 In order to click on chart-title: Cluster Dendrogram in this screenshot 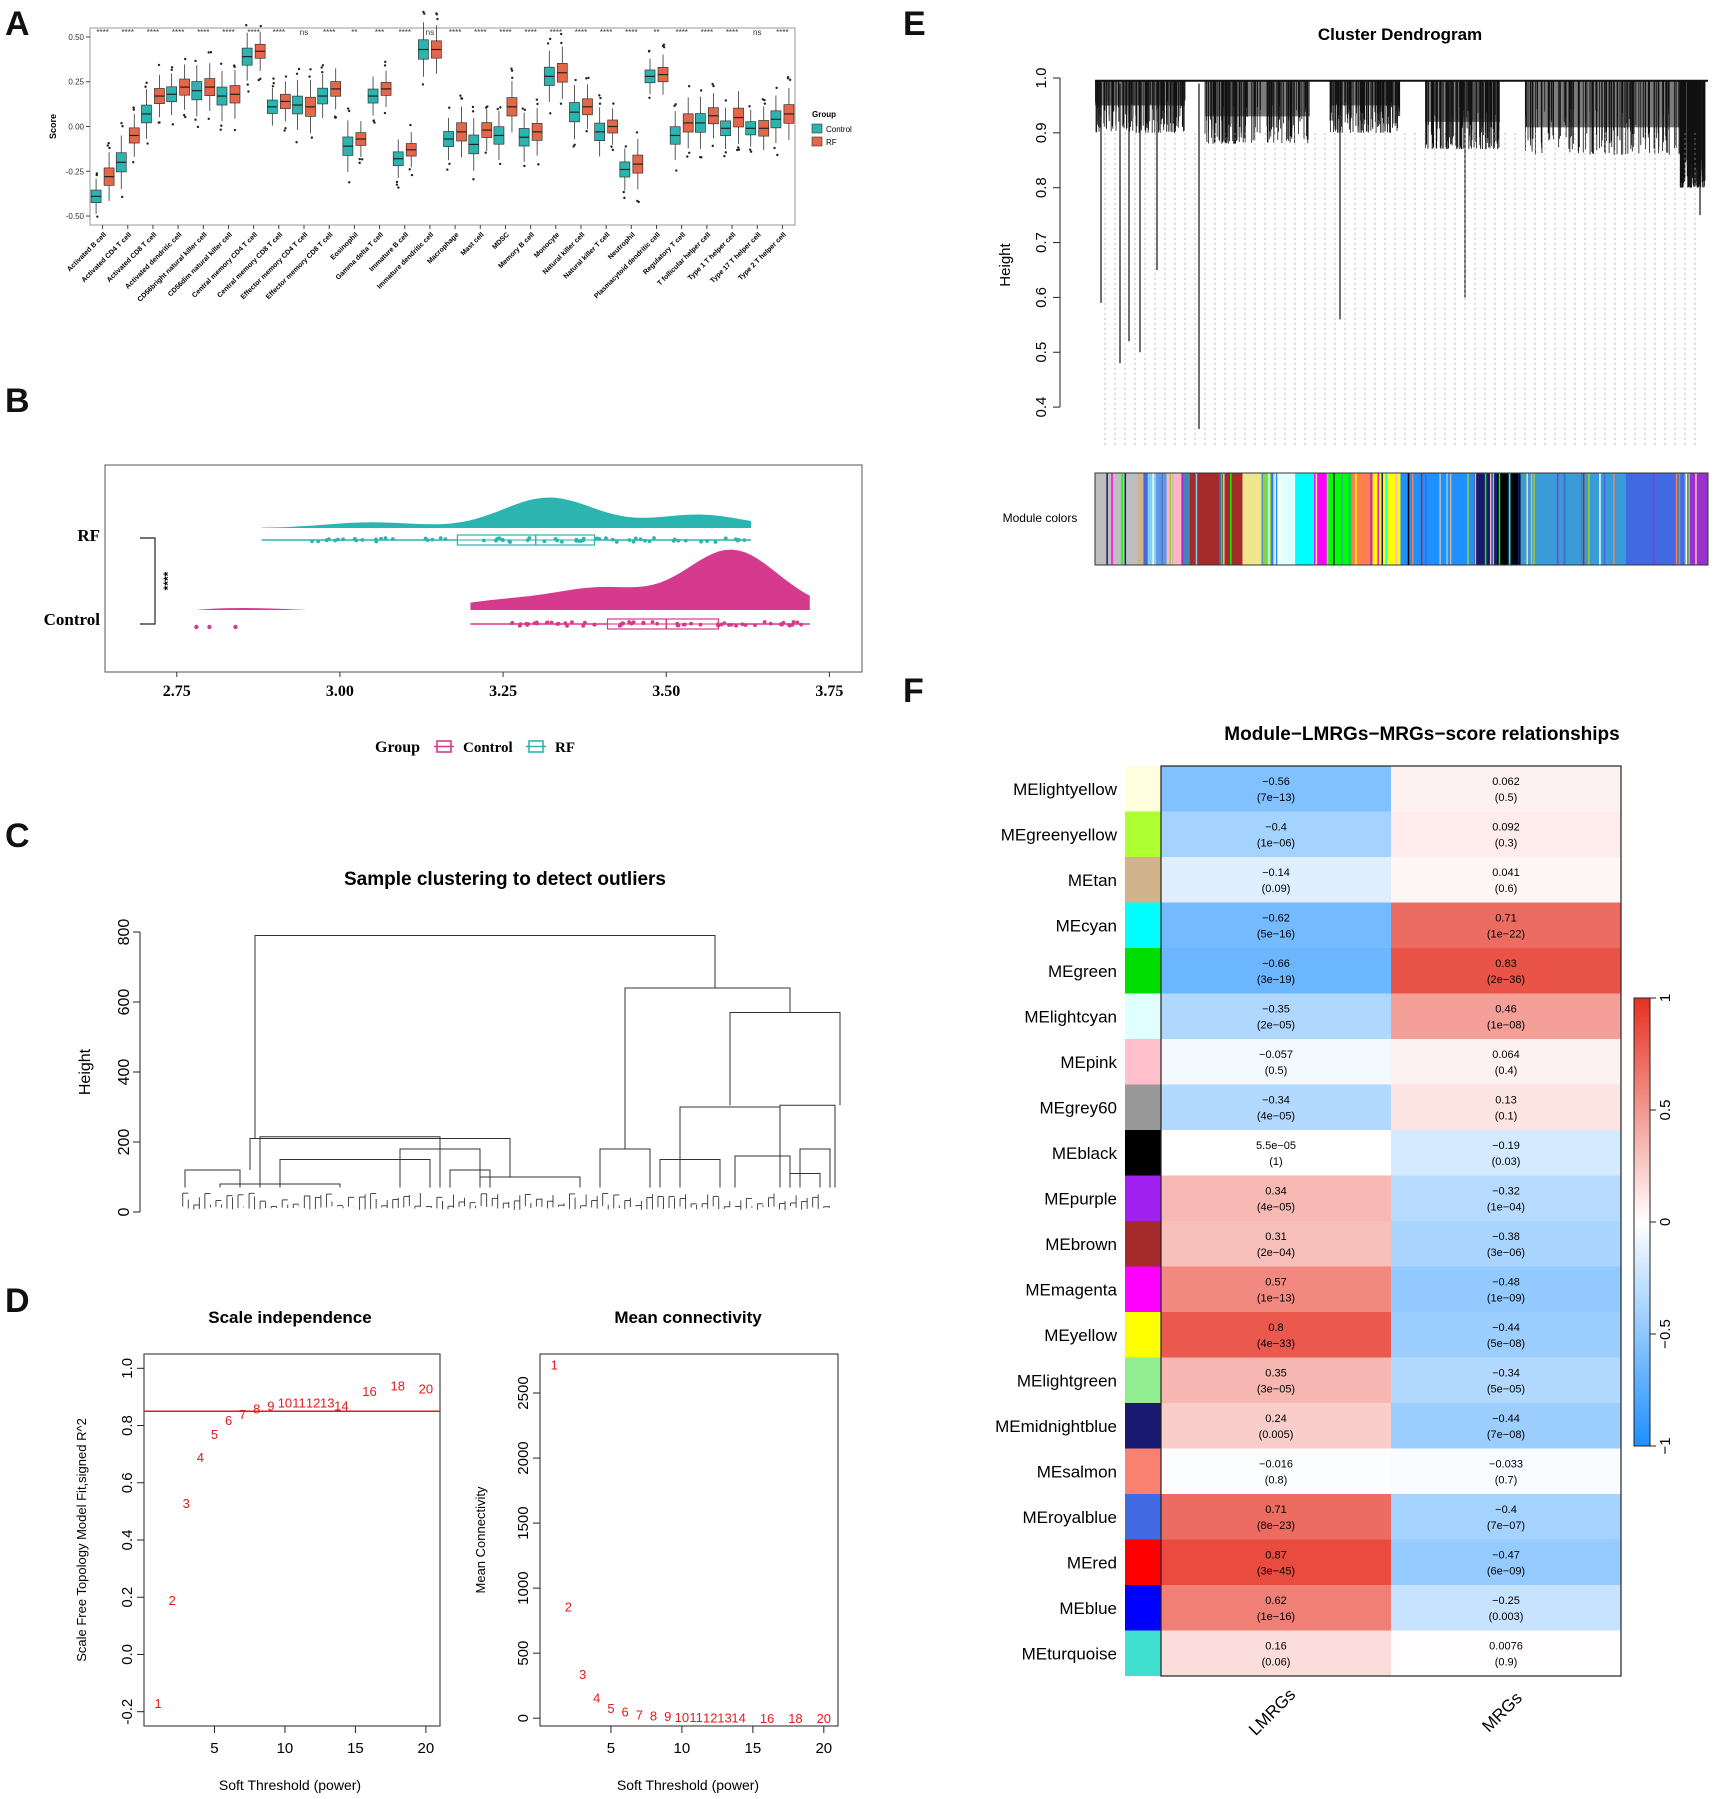, I will do `click(1400, 34)`.